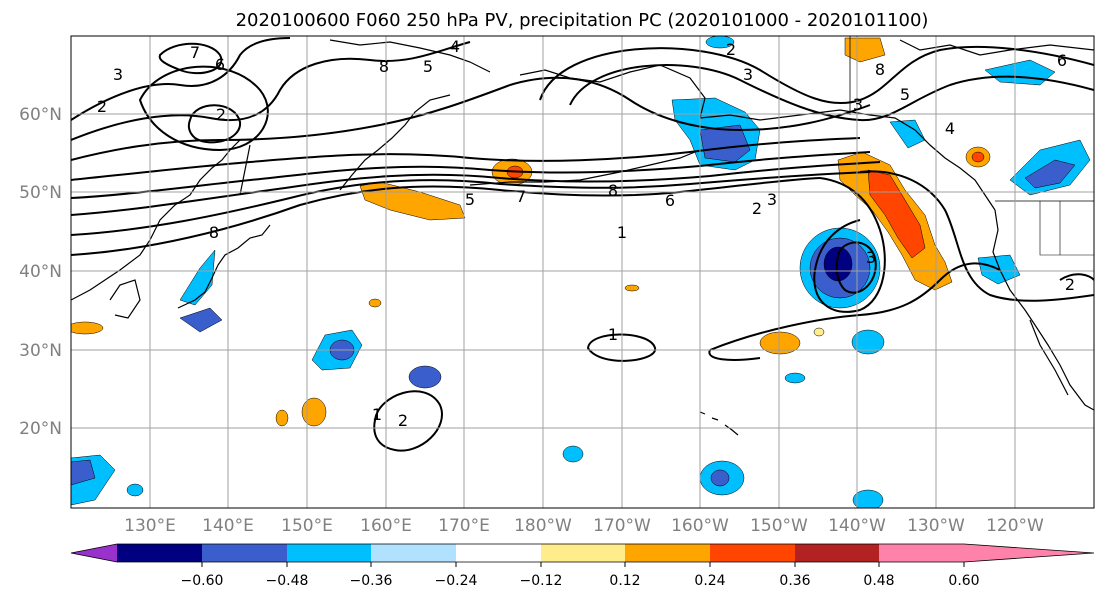 The height and width of the screenshot is (601, 1105). What do you see at coordinates (709, 581) in the screenshot?
I see `colorbar-tick-label: 0.24` at bounding box center [709, 581].